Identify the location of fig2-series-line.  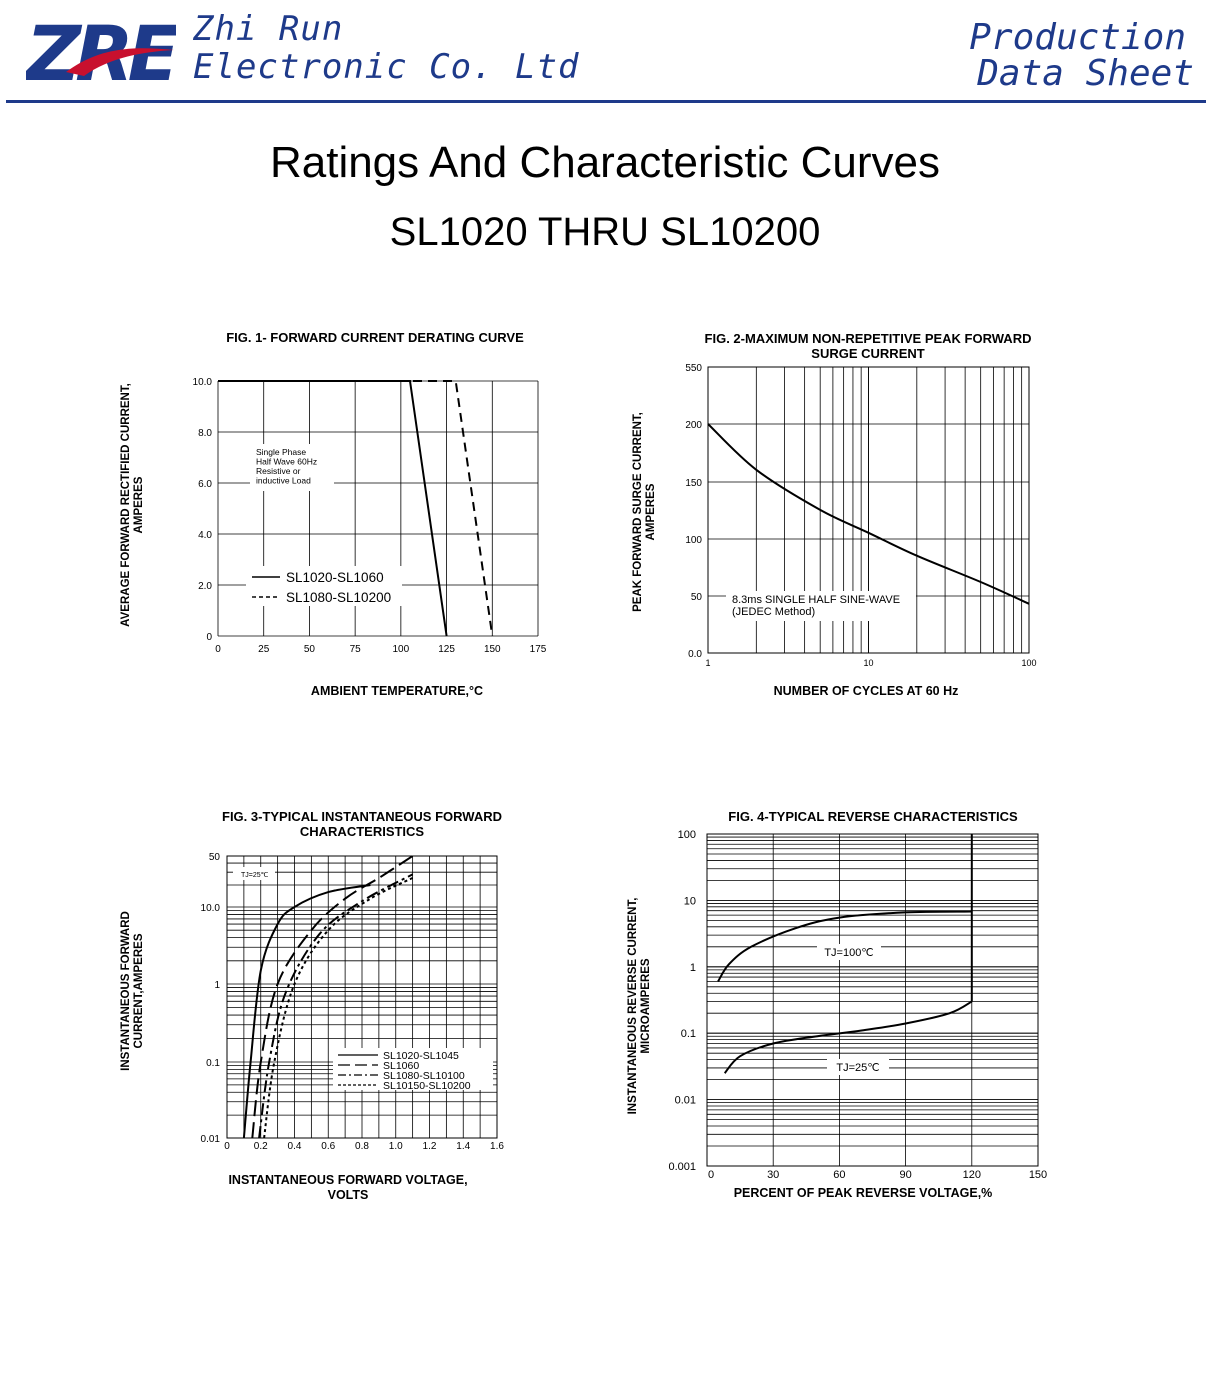
(868, 514).